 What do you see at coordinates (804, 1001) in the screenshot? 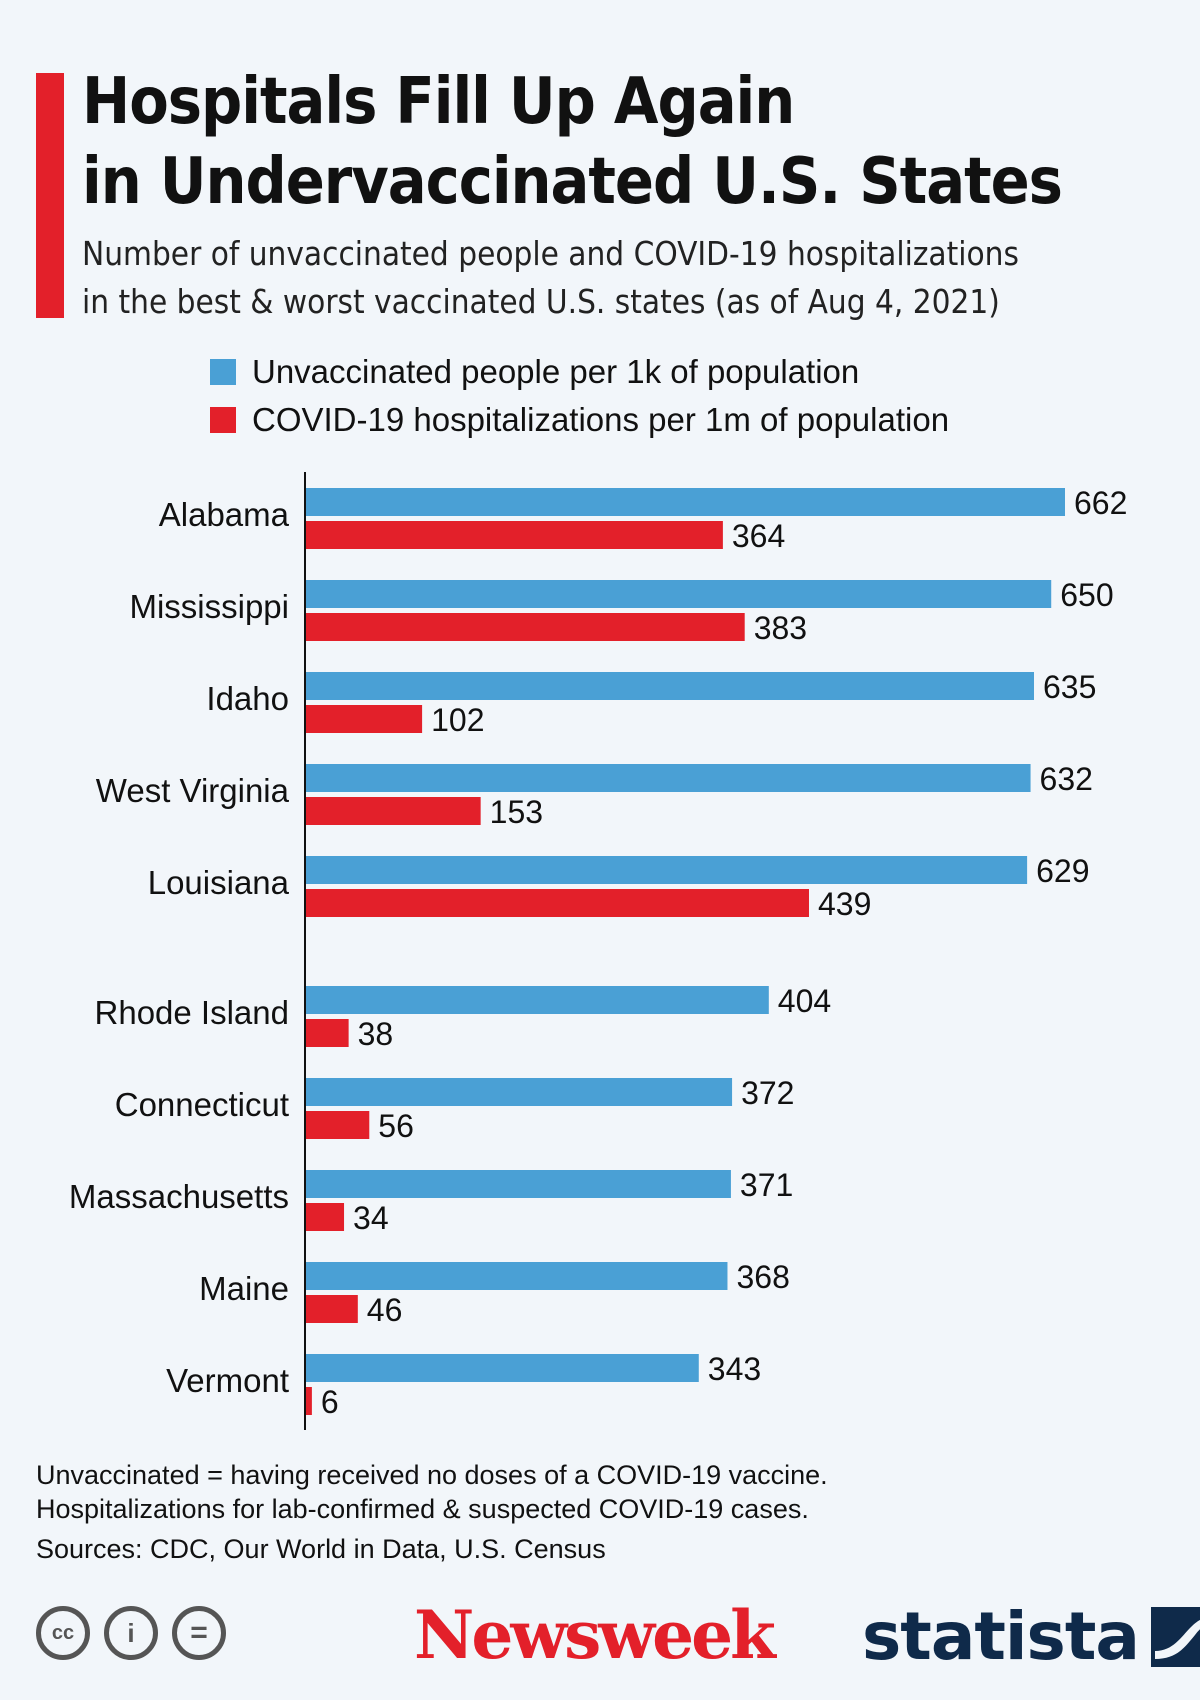
I see `value-label-unvaccinated-rhode-island: 404` at bounding box center [804, 1001].